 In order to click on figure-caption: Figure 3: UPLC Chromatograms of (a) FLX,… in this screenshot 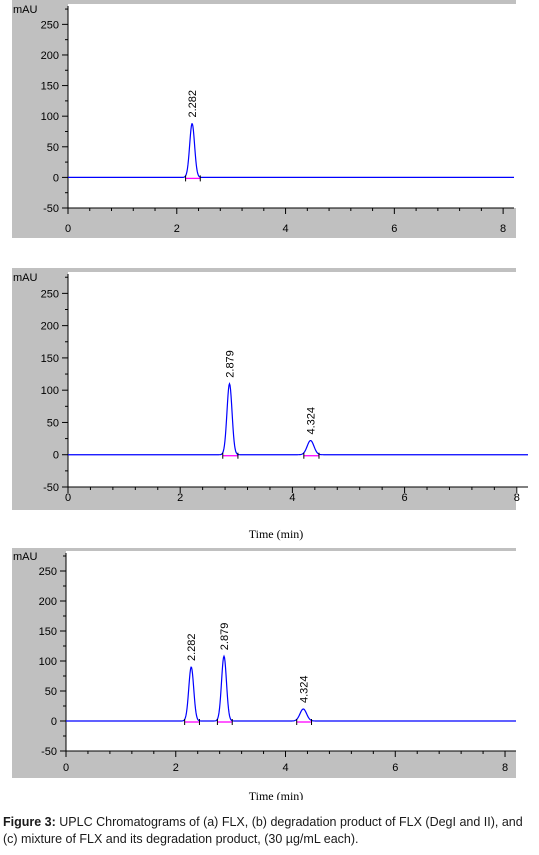, I will do `click(270, 831)`.